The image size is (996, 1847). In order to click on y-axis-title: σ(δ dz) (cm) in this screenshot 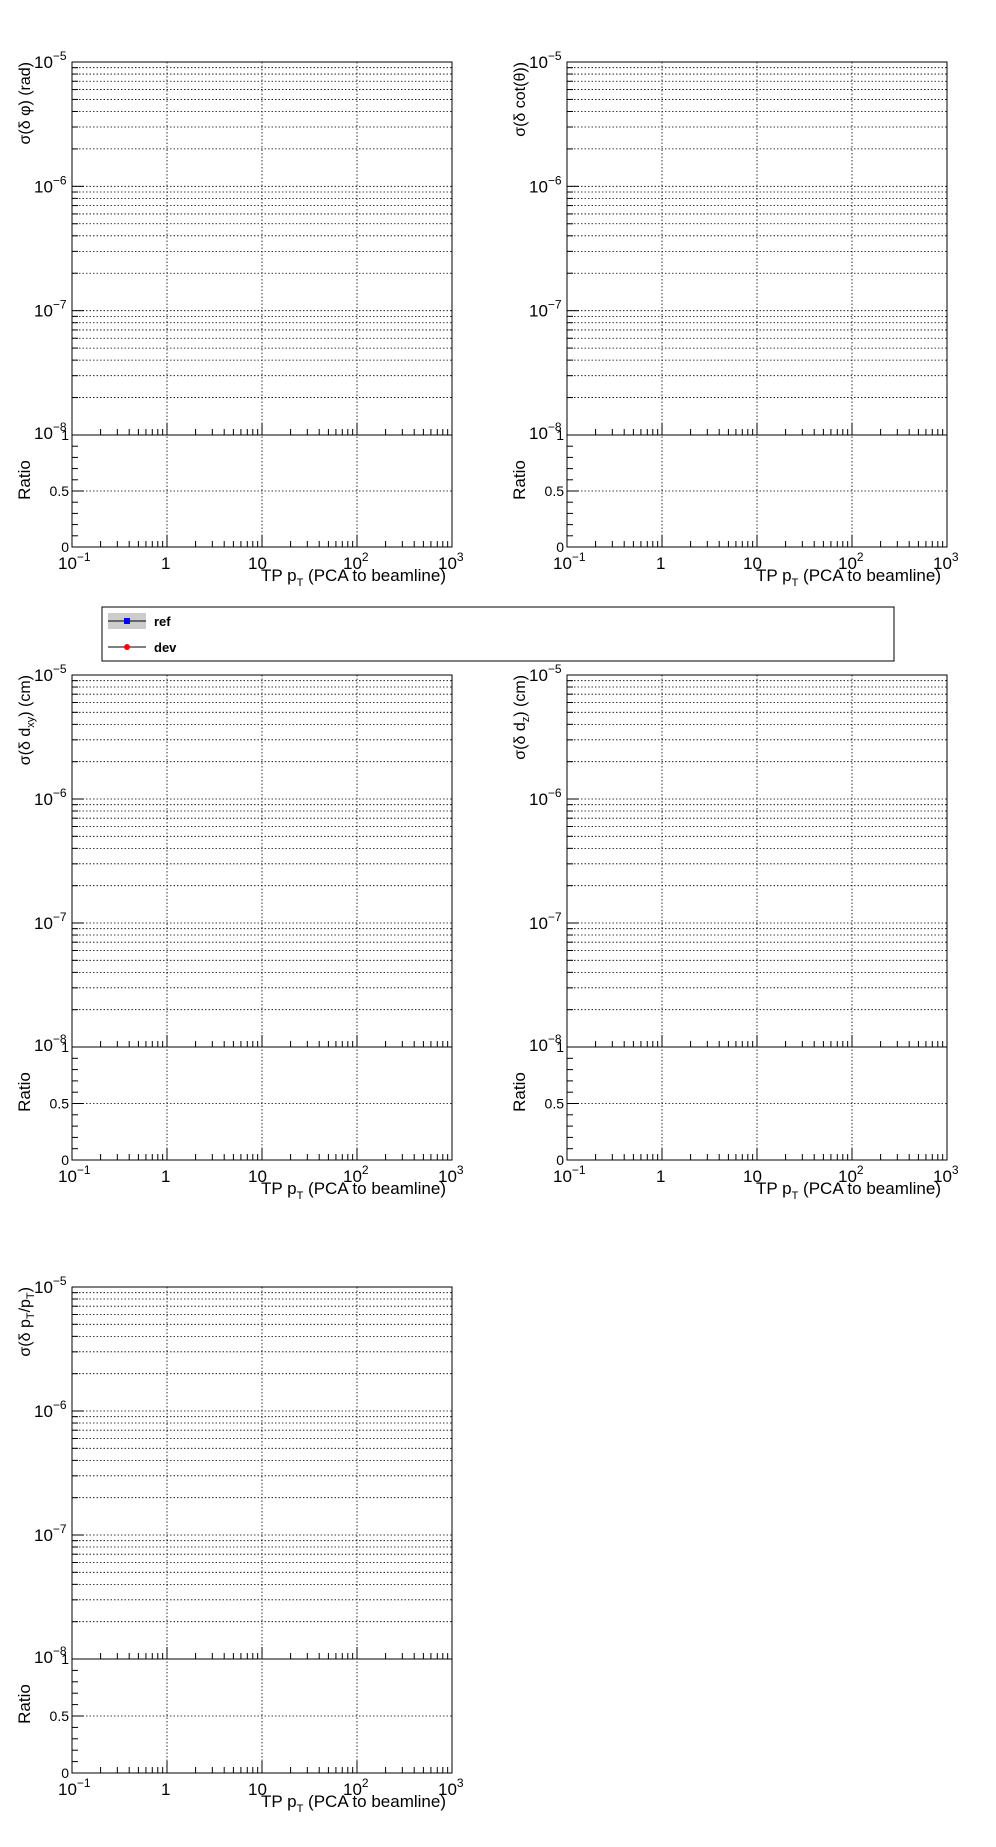, I will do `click(522, 717)`.